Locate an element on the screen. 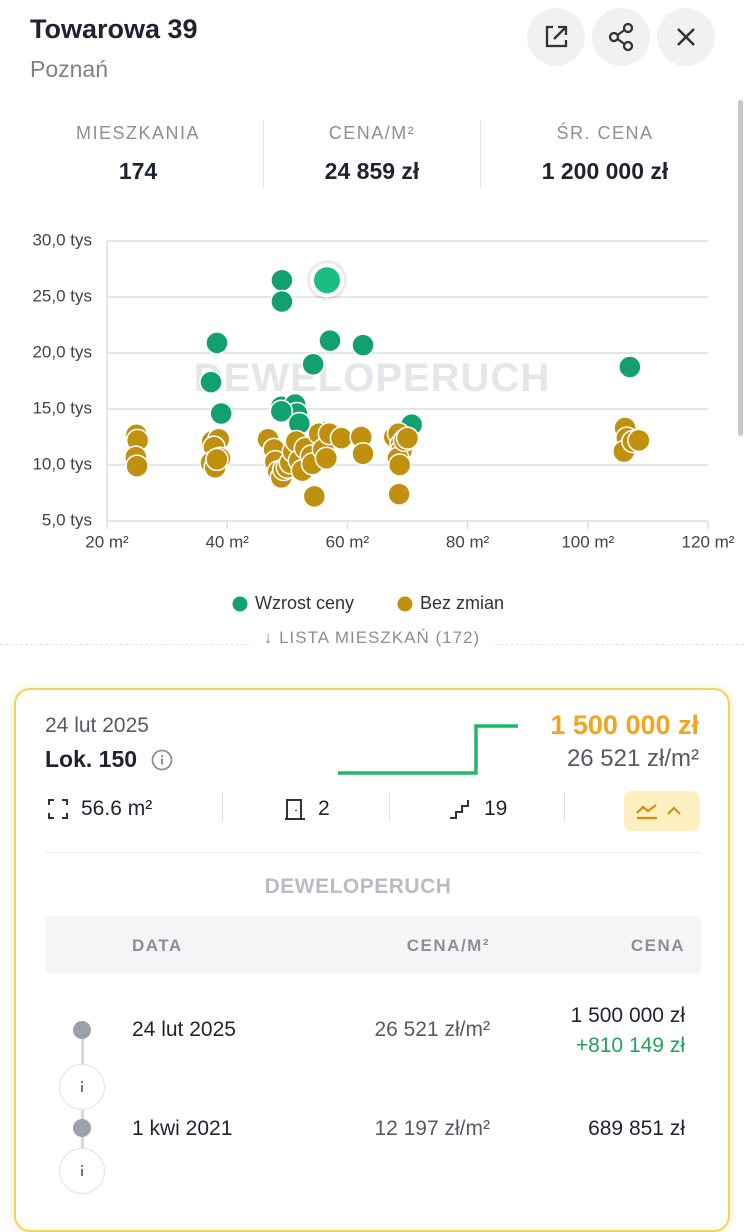 The height and width of the screenshot is (1232, 744). column-header: CENA/M² is located at coordinates (448, 945).